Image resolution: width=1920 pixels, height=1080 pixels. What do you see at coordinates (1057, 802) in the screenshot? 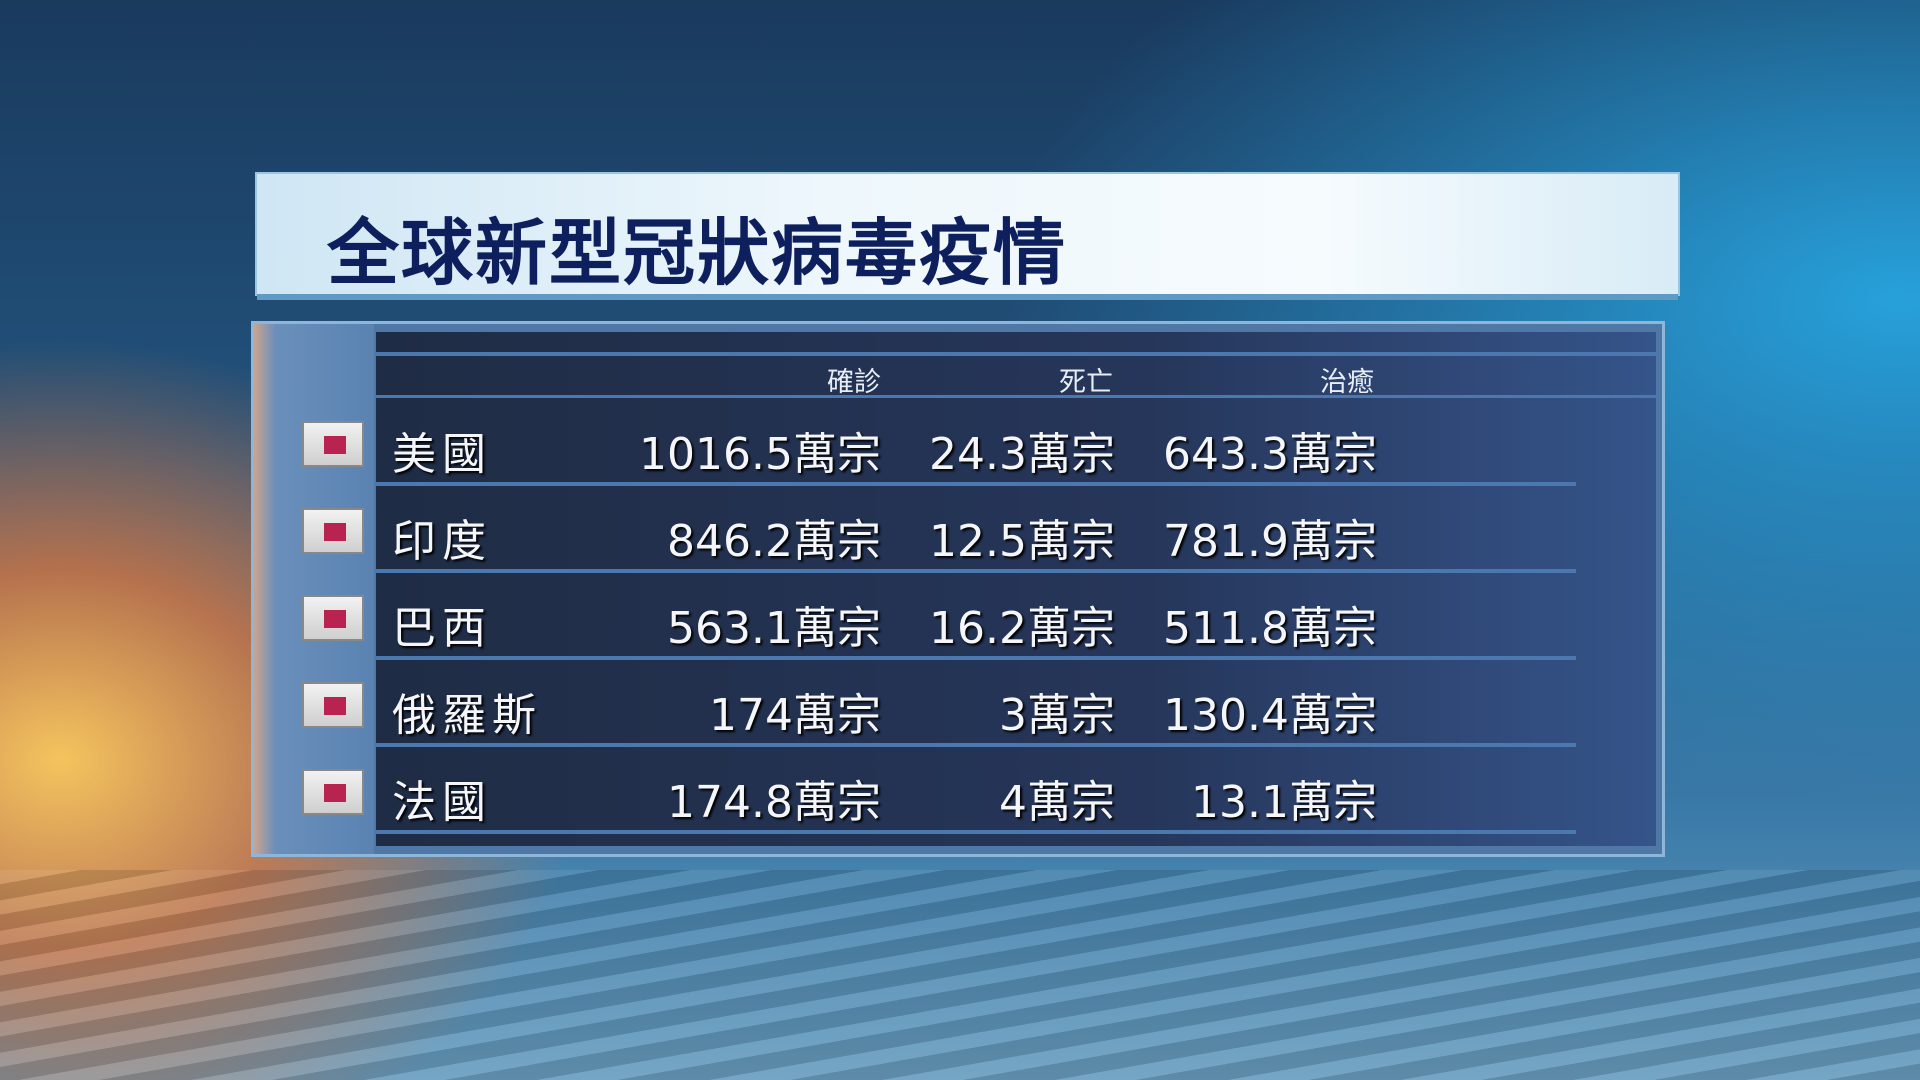
I see `deaths-value: 4萬宗` at bounding box center [1057, 802].